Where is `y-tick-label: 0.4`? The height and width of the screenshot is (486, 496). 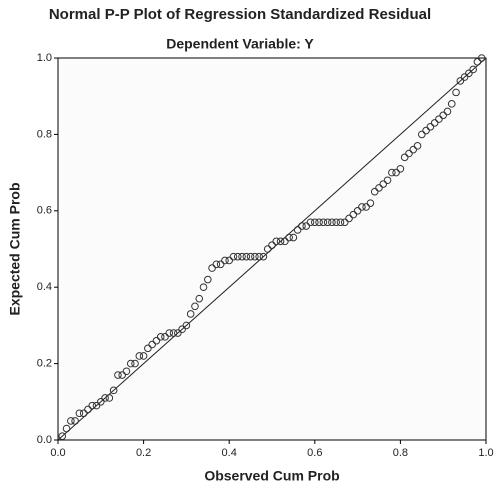
y-tick-label: 0.4 is located at coordinates (44, 287).